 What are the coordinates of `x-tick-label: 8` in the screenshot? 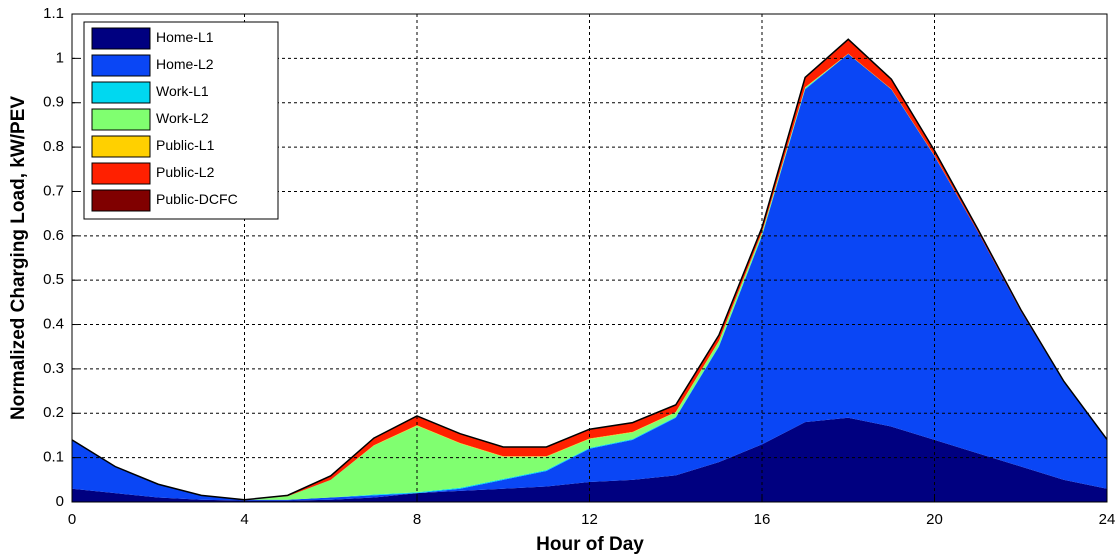 It's located at (417, 519).